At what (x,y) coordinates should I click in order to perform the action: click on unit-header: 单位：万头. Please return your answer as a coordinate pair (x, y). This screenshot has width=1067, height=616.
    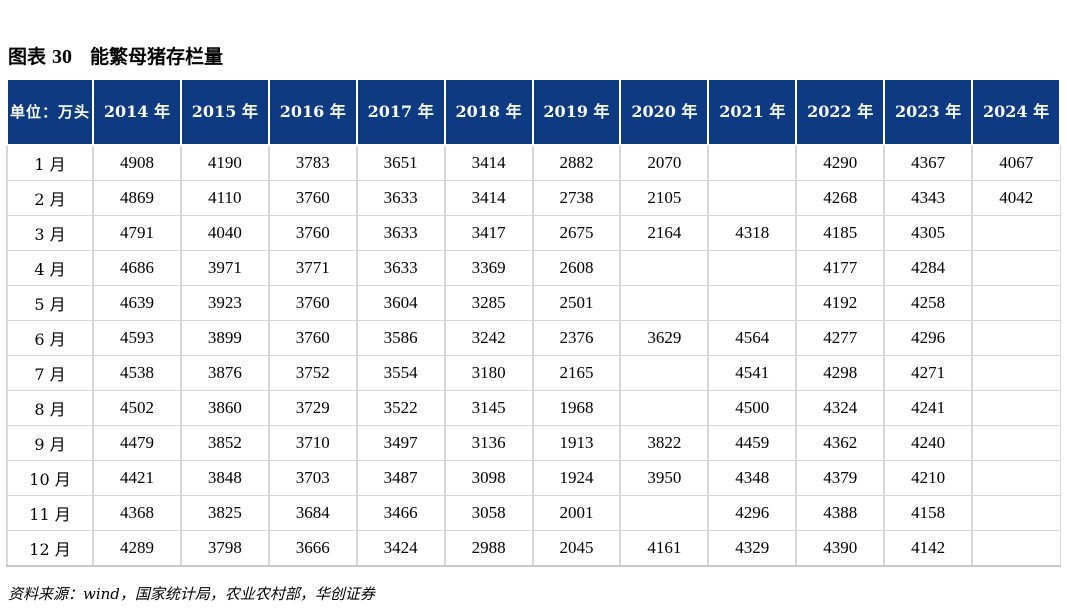
    Looking at the image, I should click on (50, 112).